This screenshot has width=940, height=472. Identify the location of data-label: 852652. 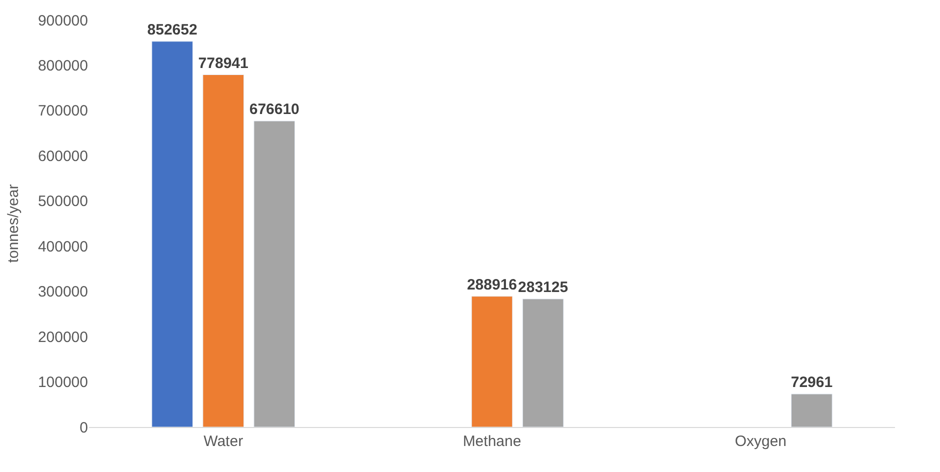
(172, 29).